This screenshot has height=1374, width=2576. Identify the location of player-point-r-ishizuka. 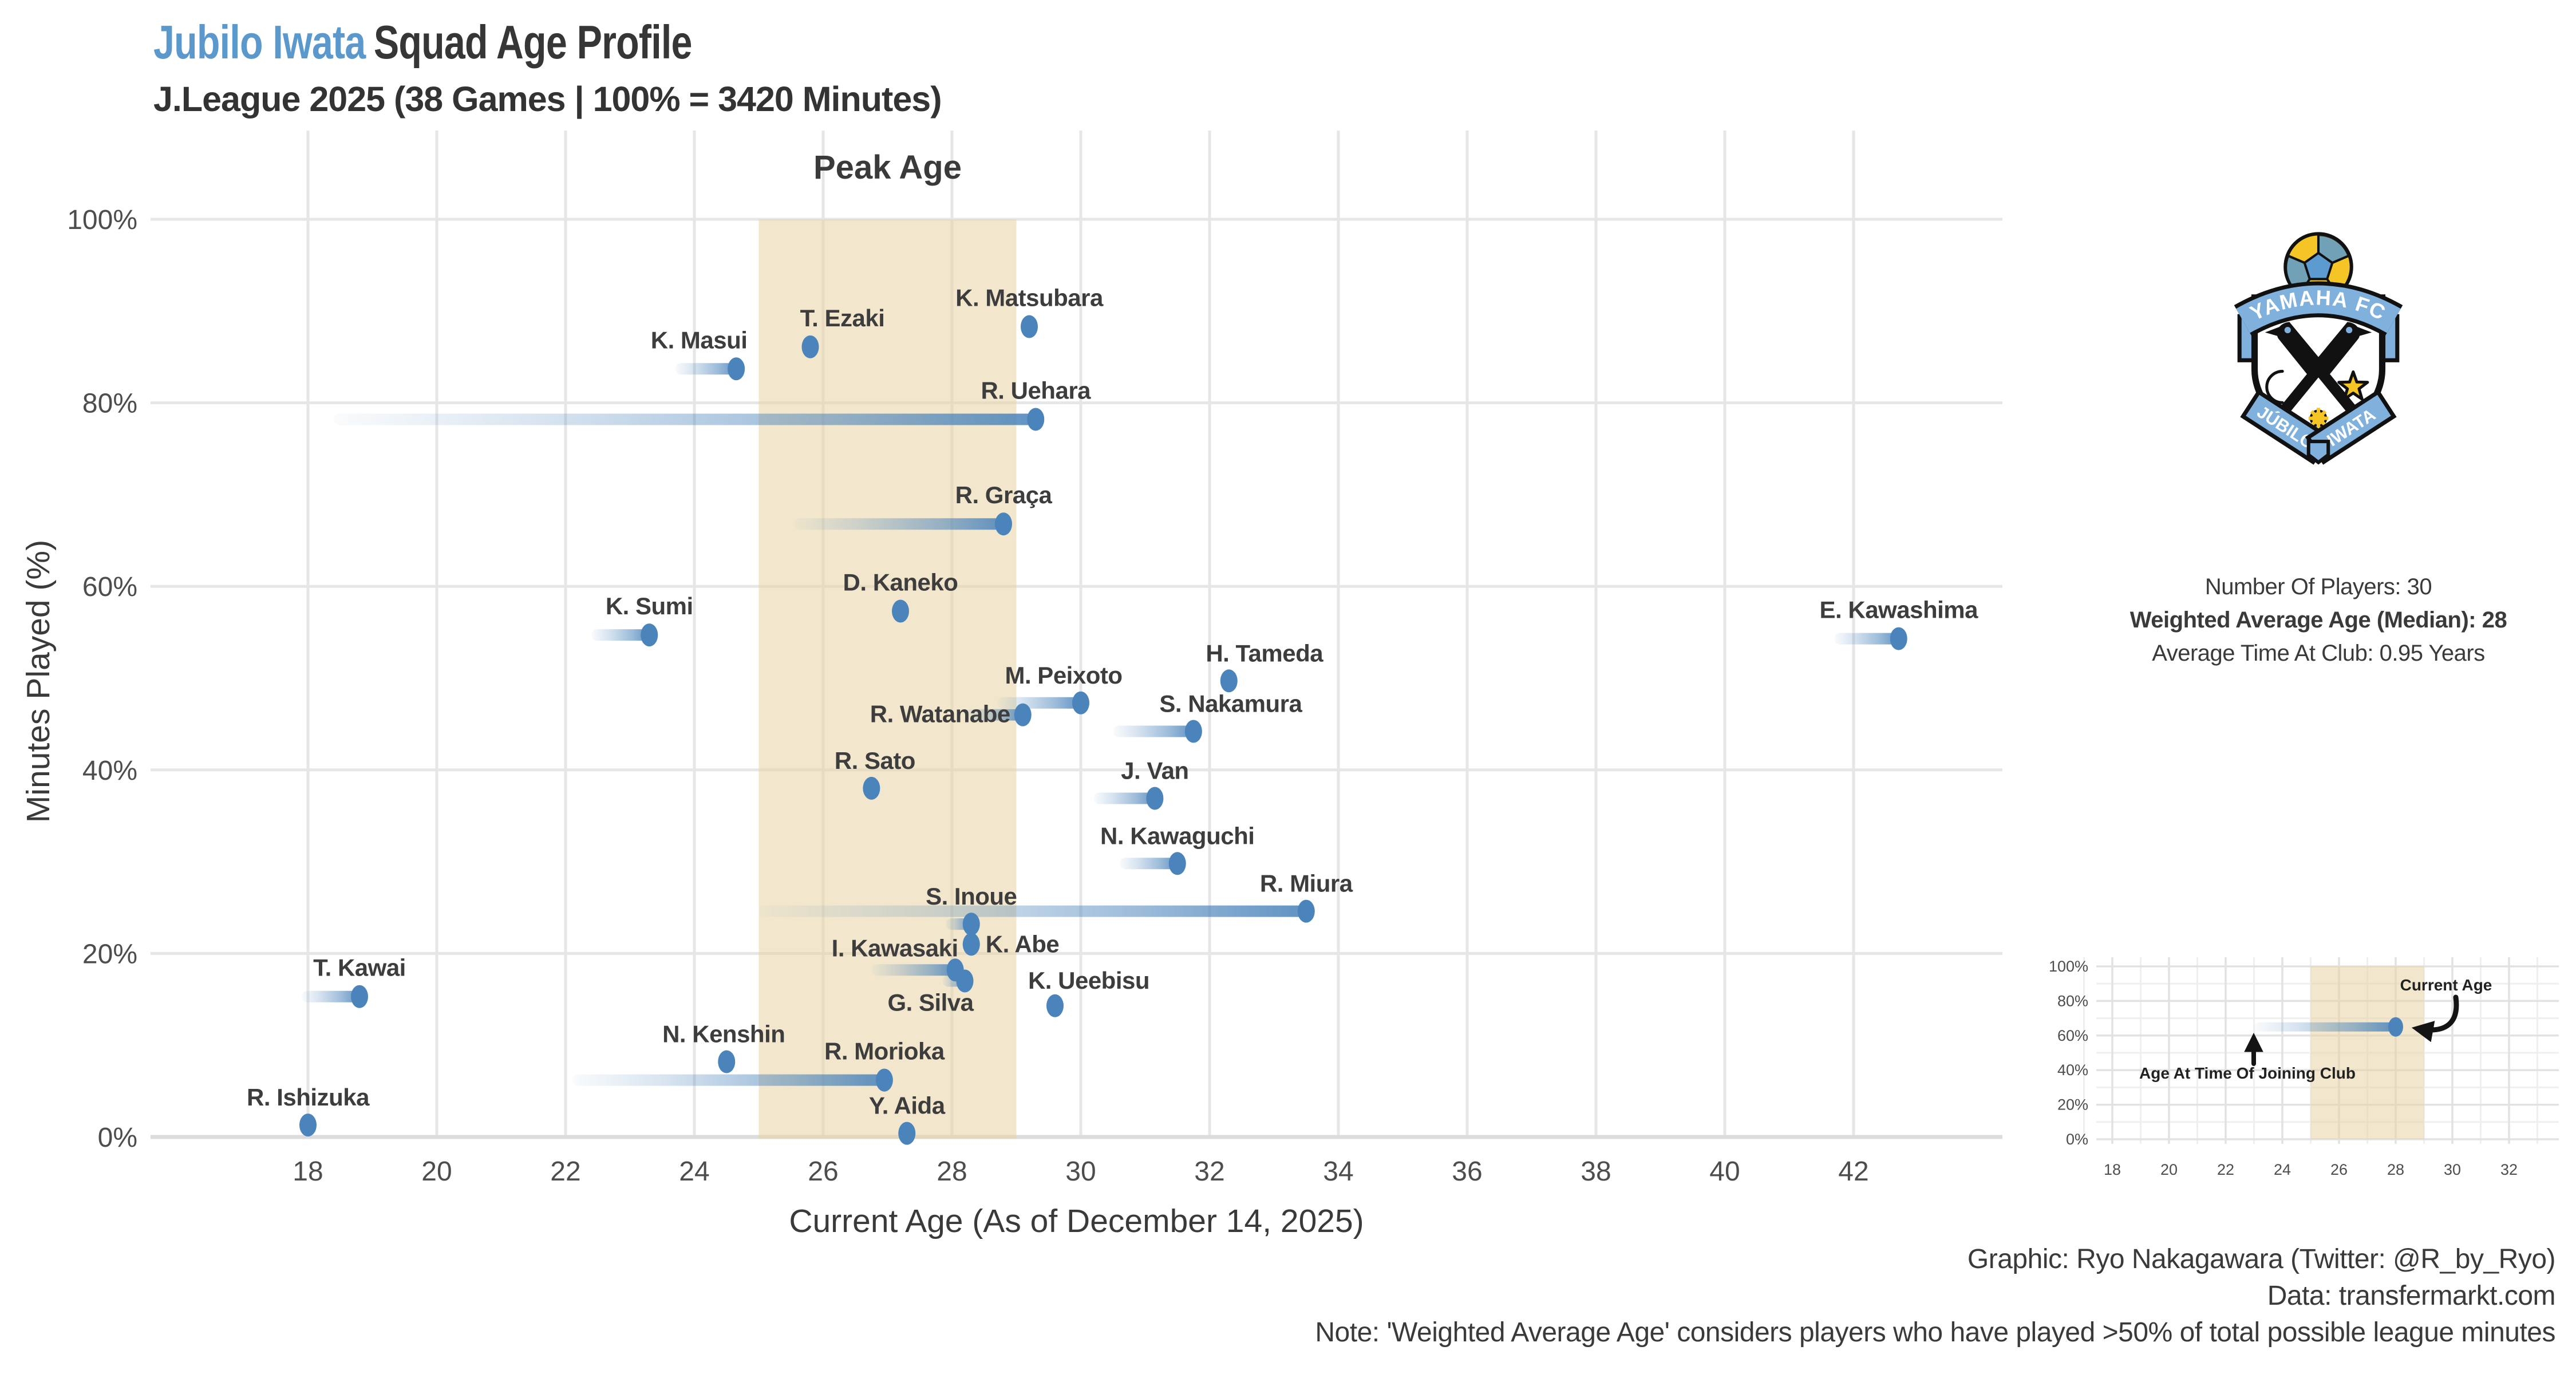
(308, 1125).